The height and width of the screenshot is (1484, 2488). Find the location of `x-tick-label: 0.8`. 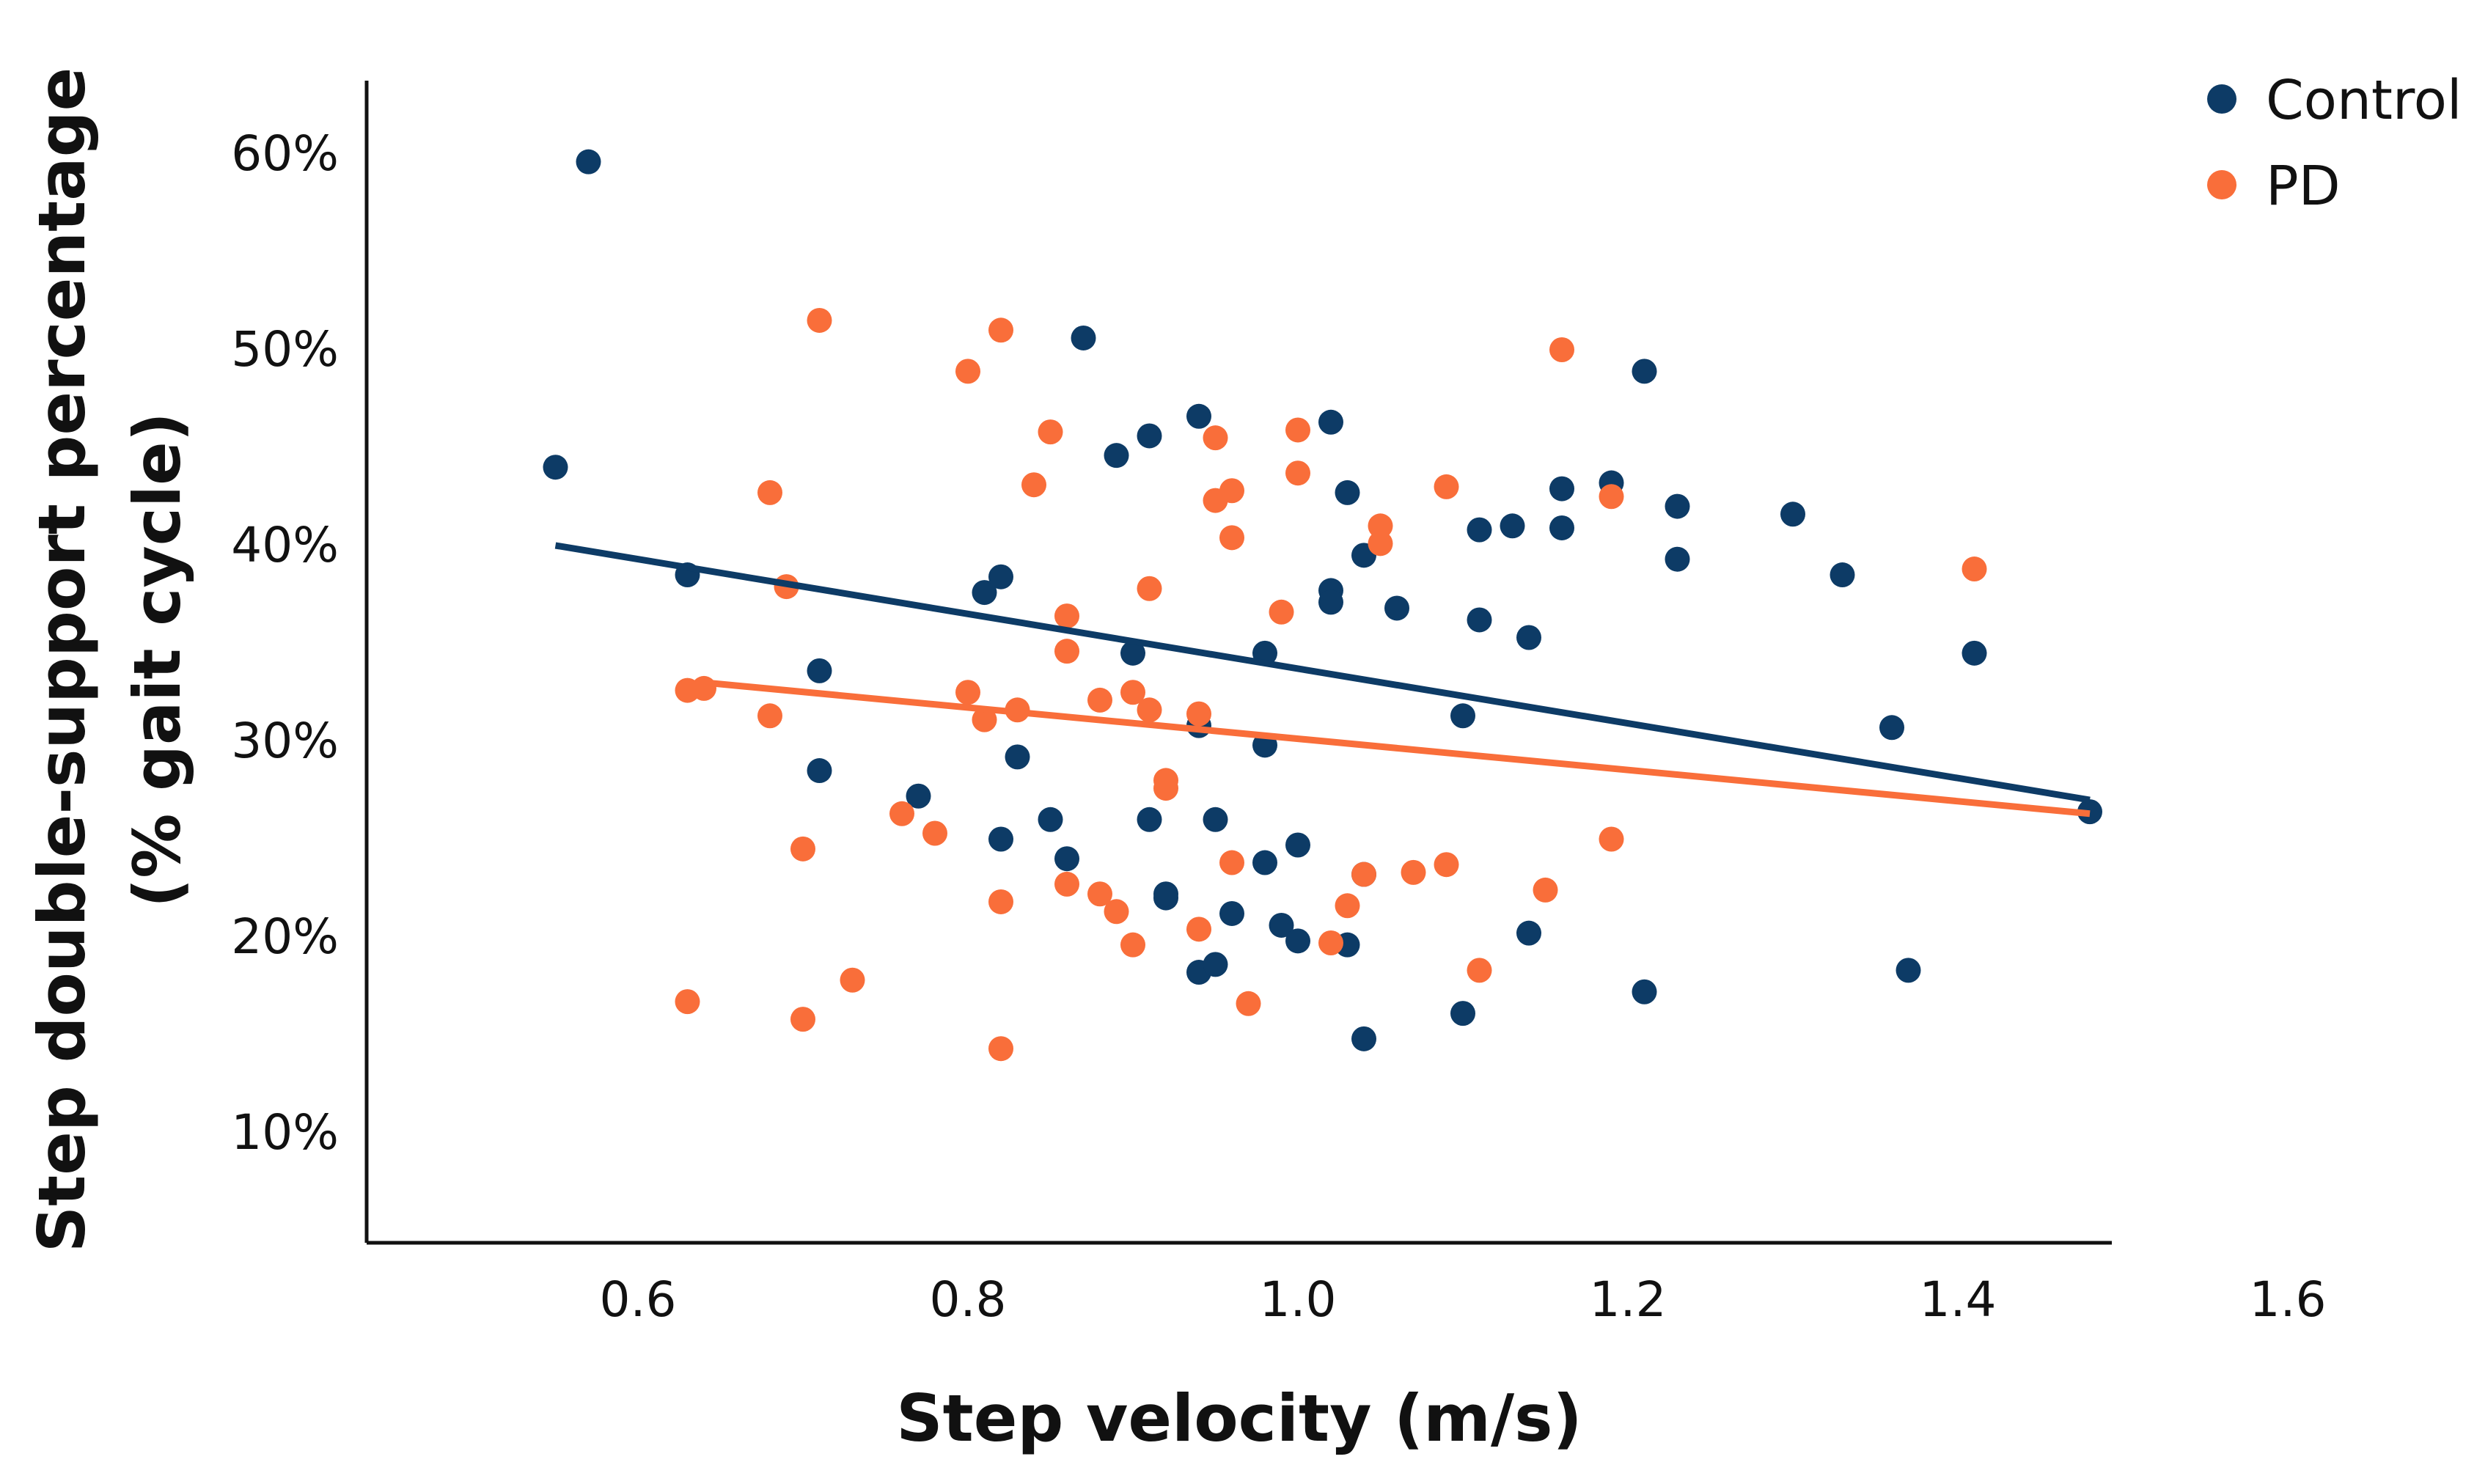

x-tick-label: 0.8 is located at coordinates (968, 1299).